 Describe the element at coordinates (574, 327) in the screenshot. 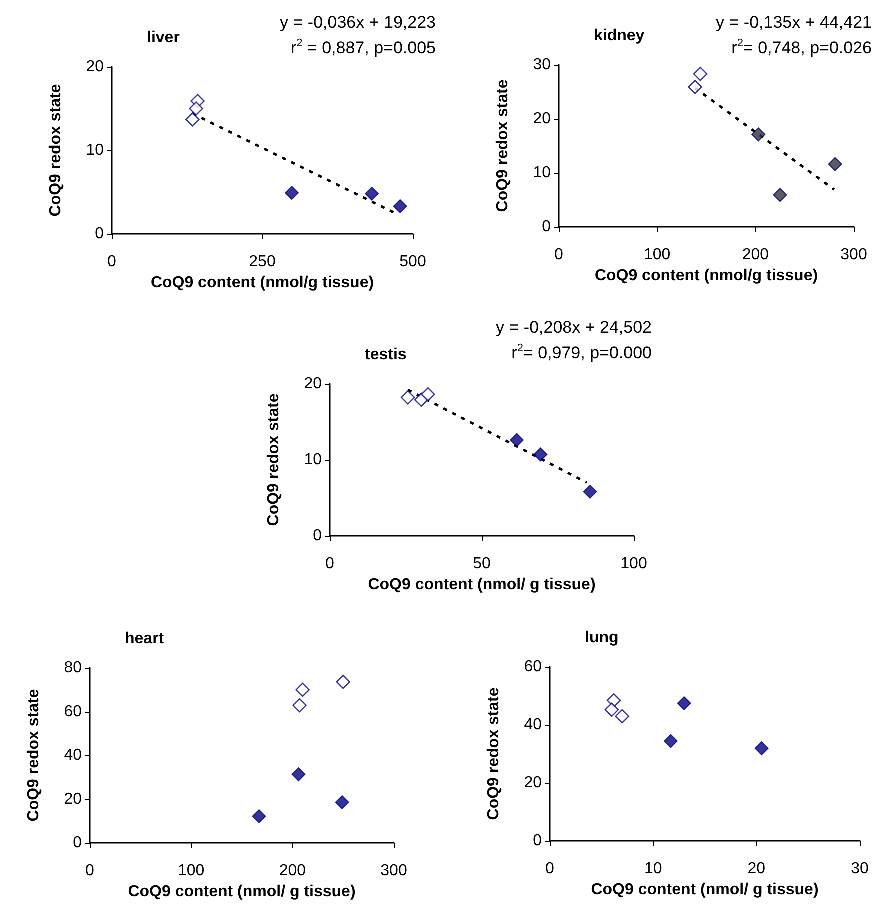

I see `text: y = -0,208x + 24,502` at that location.